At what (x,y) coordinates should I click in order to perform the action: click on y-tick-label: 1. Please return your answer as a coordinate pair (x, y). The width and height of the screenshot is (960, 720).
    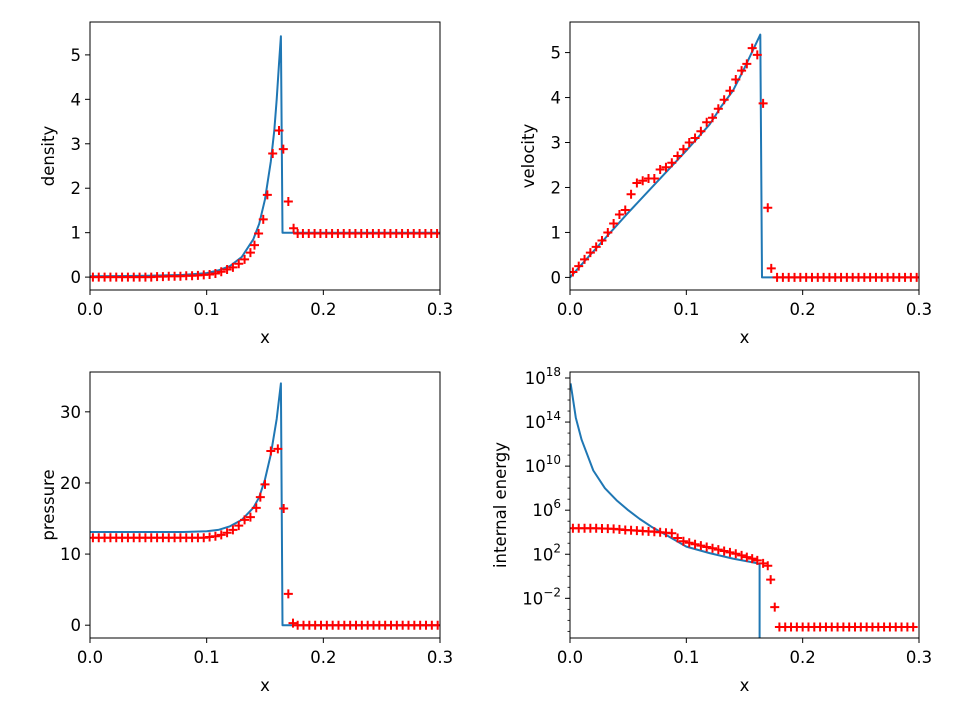
    Looking at the image, I should click on (556, 232).